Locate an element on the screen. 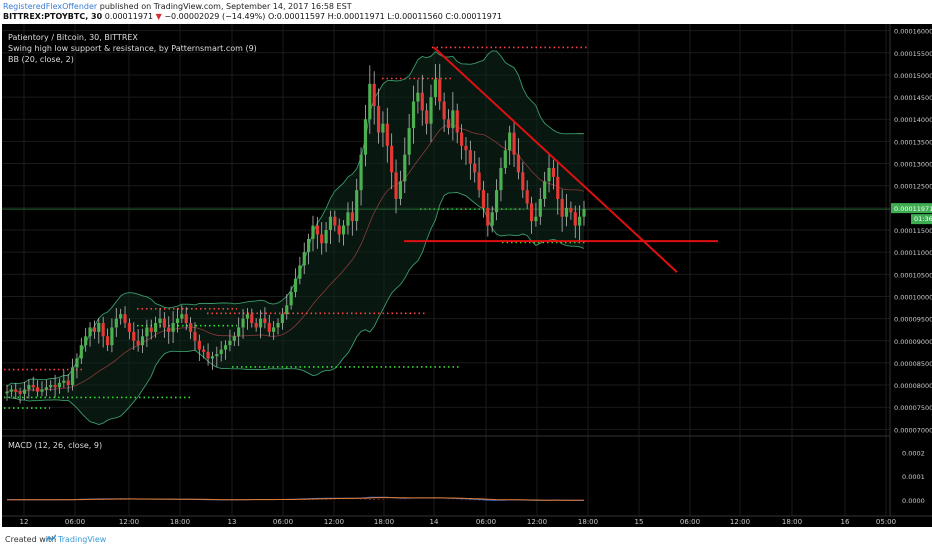 The width and height of the screenshot is (932, 550). symbol-label: BITTREX:PTOYBTC, 30 is located at coordinates (53, 16).